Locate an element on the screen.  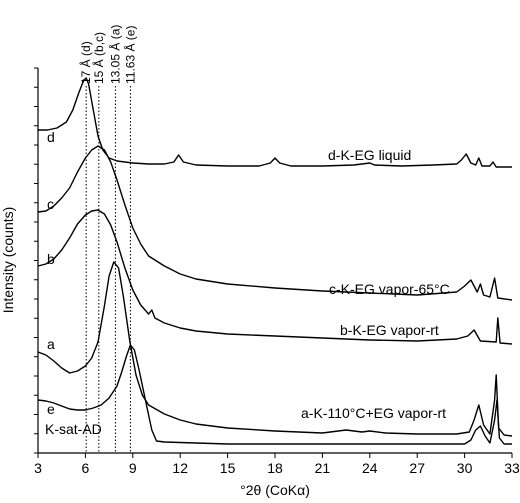
series-letter-a: a is located at coordinates (51, 344).